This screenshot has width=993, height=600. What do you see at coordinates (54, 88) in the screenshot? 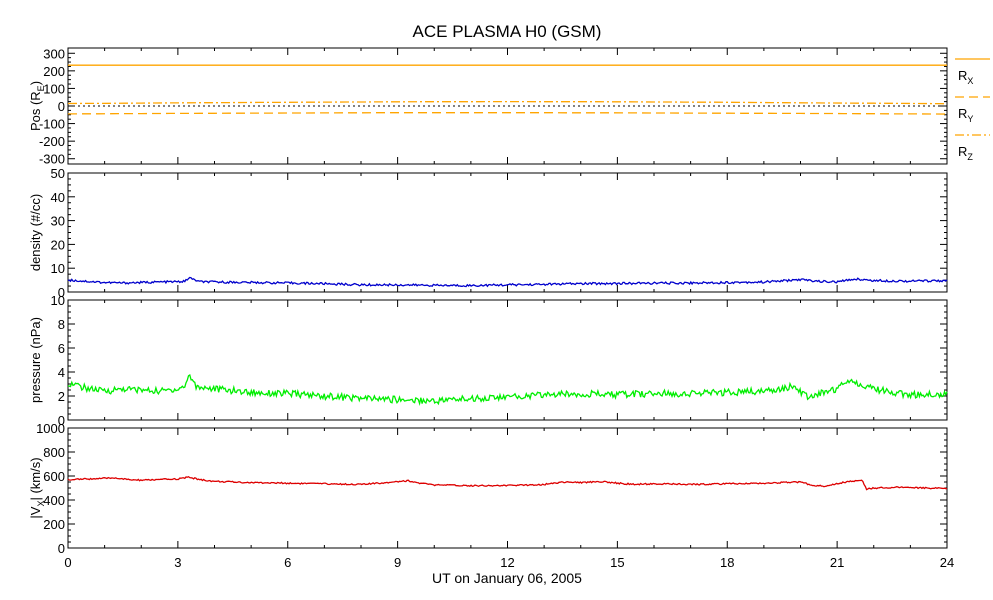
I see `y-tick-label-pos: 100` at bounding box center [54, 88].